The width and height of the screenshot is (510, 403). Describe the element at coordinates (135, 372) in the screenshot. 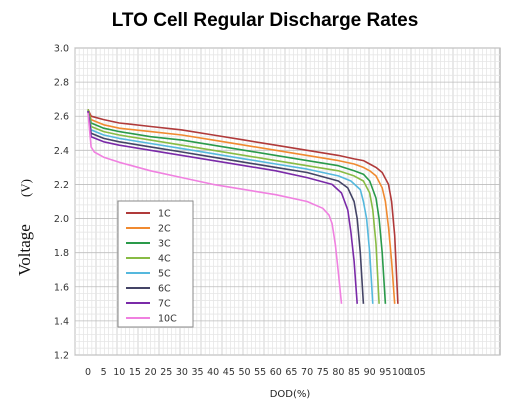

I see `x-tick-label: 15` at that location.